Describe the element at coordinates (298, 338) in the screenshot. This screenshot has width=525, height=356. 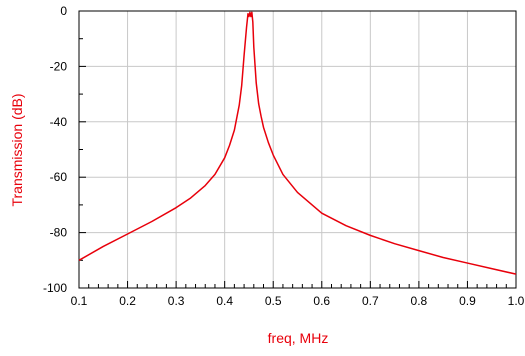
I see `x-axis-label: freq, MHz` at that location.